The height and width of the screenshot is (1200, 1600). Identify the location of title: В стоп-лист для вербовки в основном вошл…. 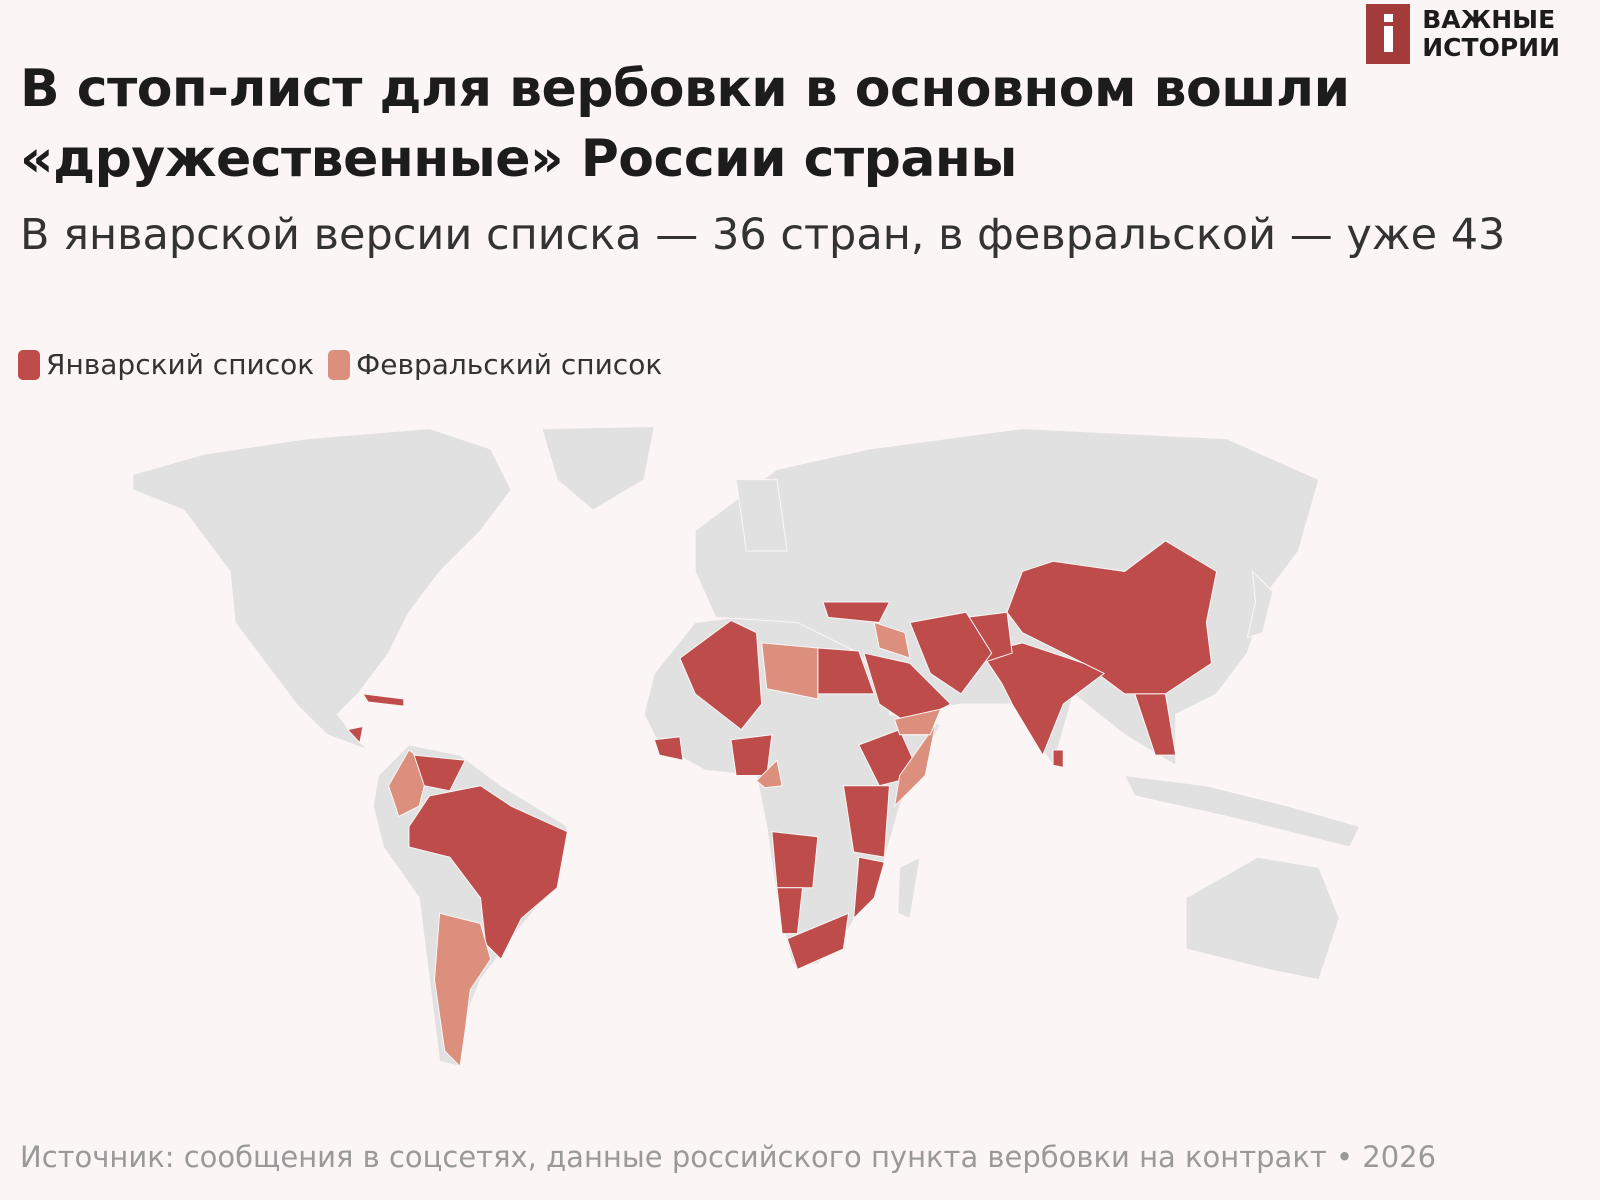
(685, 124).